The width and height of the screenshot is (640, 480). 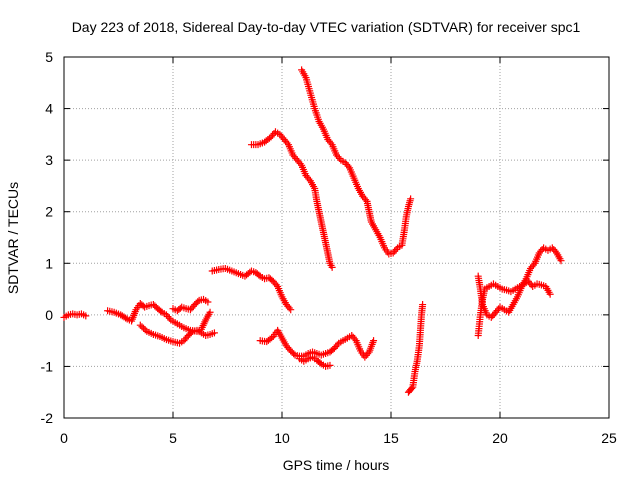 What do you see at coordinates (282, 438) in the screenshot?
I see `x-tick-label: 10` at bounding box center [282, 438].